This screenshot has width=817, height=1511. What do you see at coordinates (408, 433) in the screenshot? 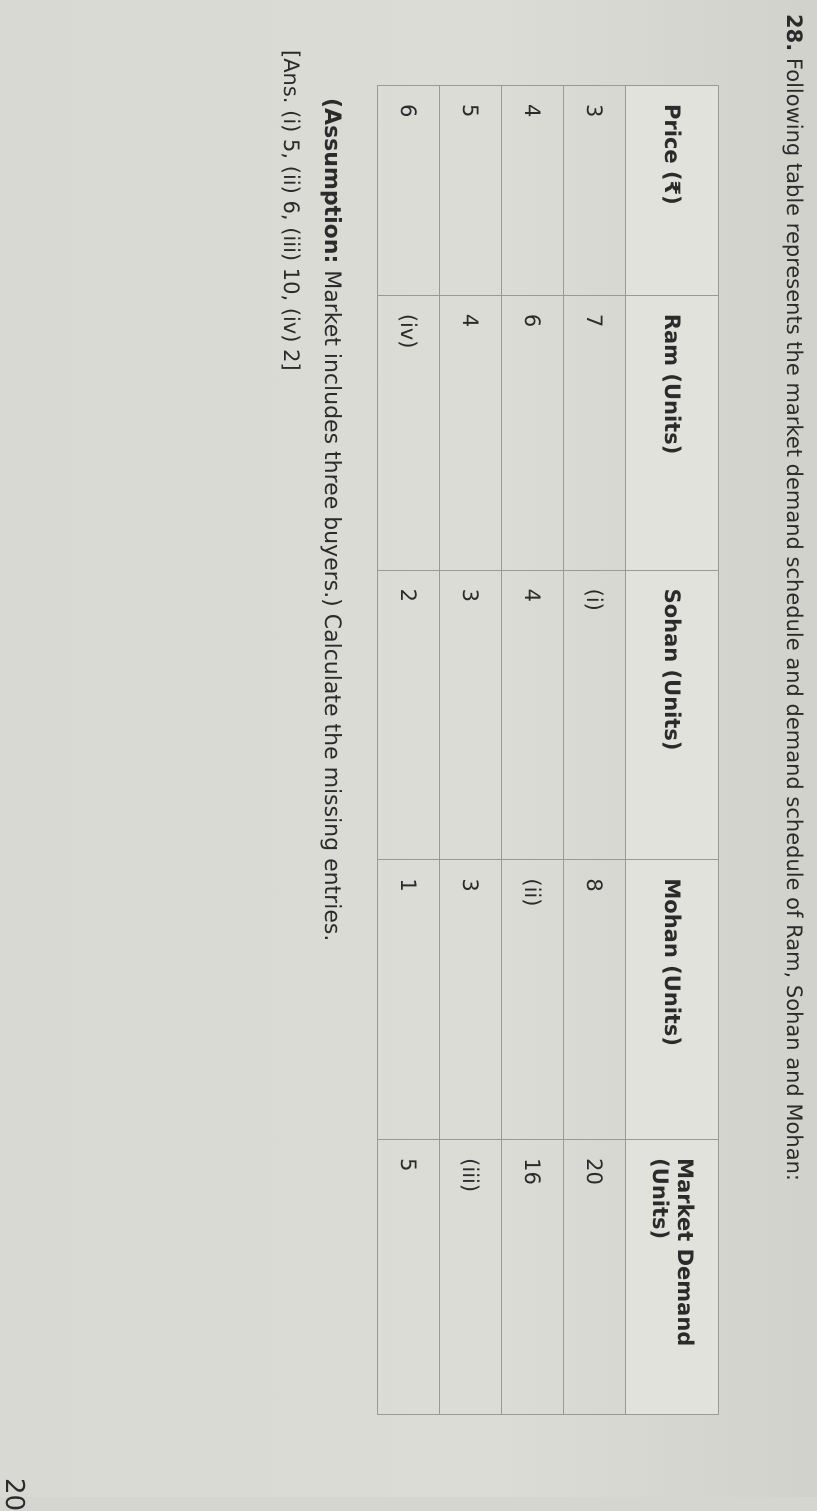
I see `cell: (iv)` at bounding box center [408, 433].